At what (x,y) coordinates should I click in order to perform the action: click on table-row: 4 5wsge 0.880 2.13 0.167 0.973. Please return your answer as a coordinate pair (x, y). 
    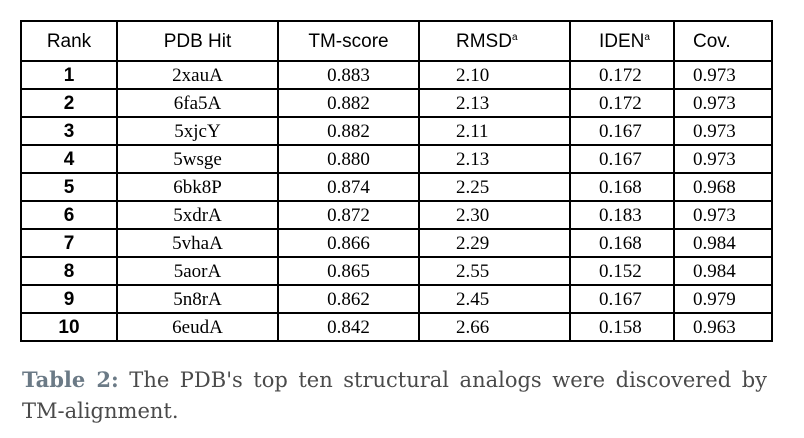
    Looking at the image, I should click on (396, 159).